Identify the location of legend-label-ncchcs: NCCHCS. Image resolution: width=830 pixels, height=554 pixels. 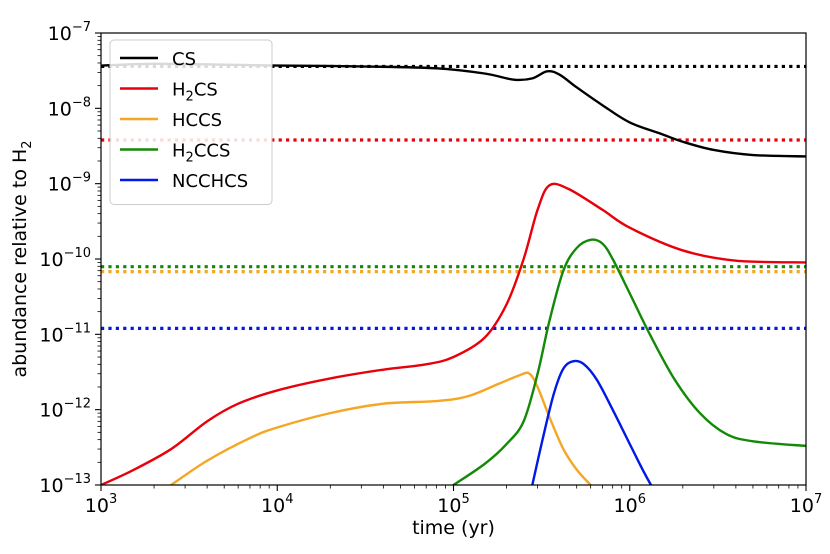
(210, 181).